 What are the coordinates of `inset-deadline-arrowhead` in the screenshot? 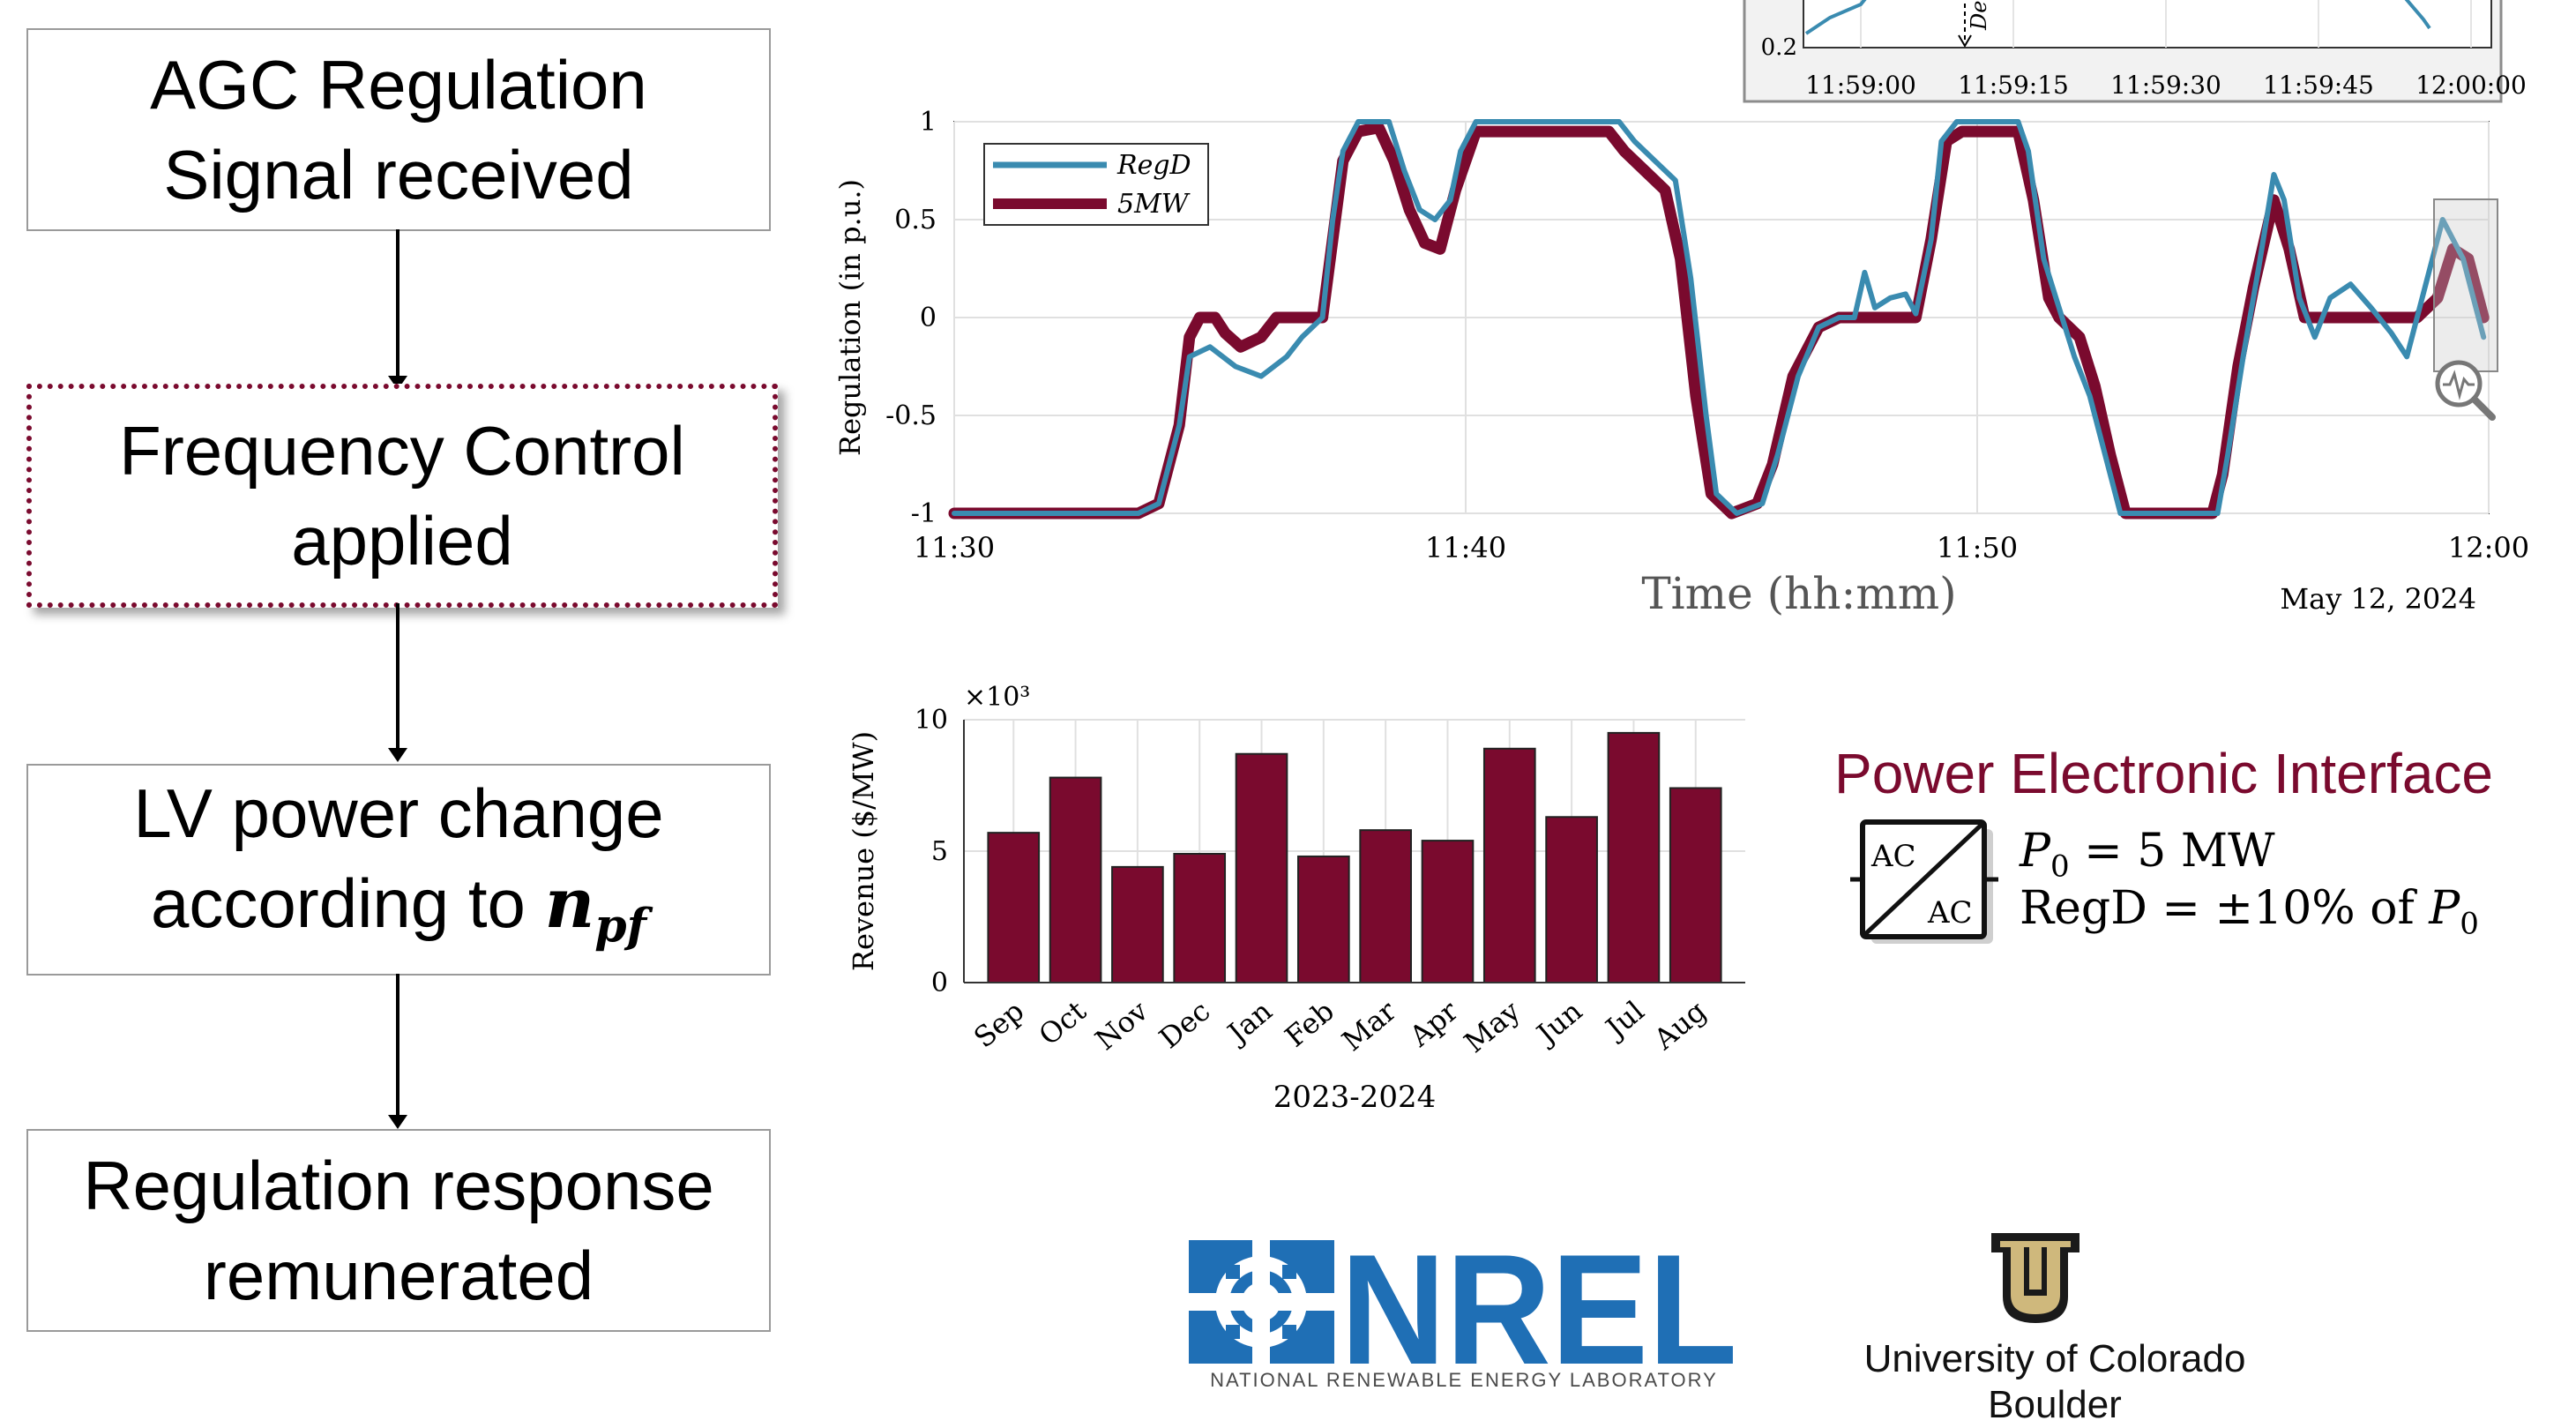 It's located at (1965, 41).